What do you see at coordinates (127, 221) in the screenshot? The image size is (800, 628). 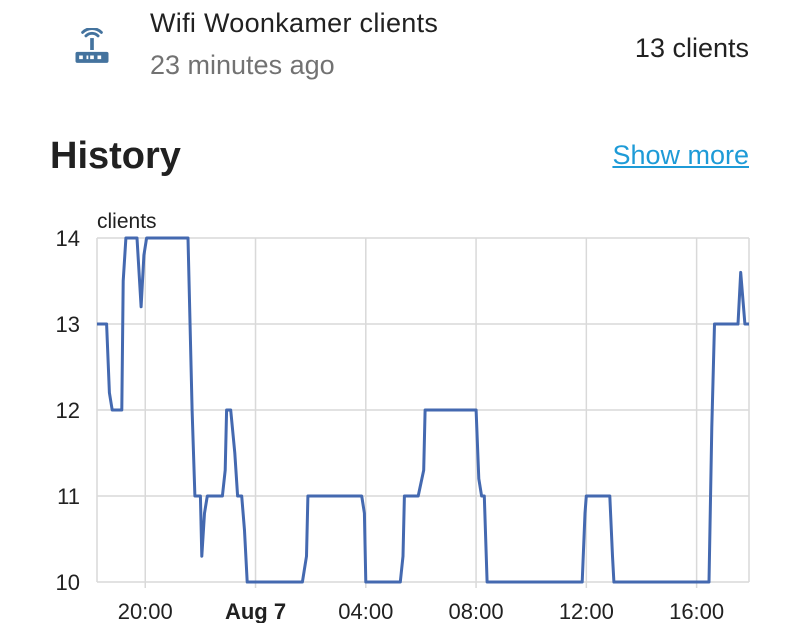 I see `y-axis-label: clients` at bounding box center [127, 221].